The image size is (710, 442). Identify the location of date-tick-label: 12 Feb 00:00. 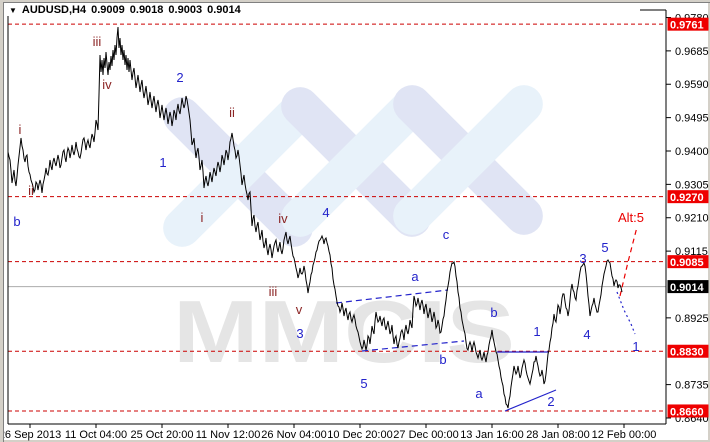
(624, 435).